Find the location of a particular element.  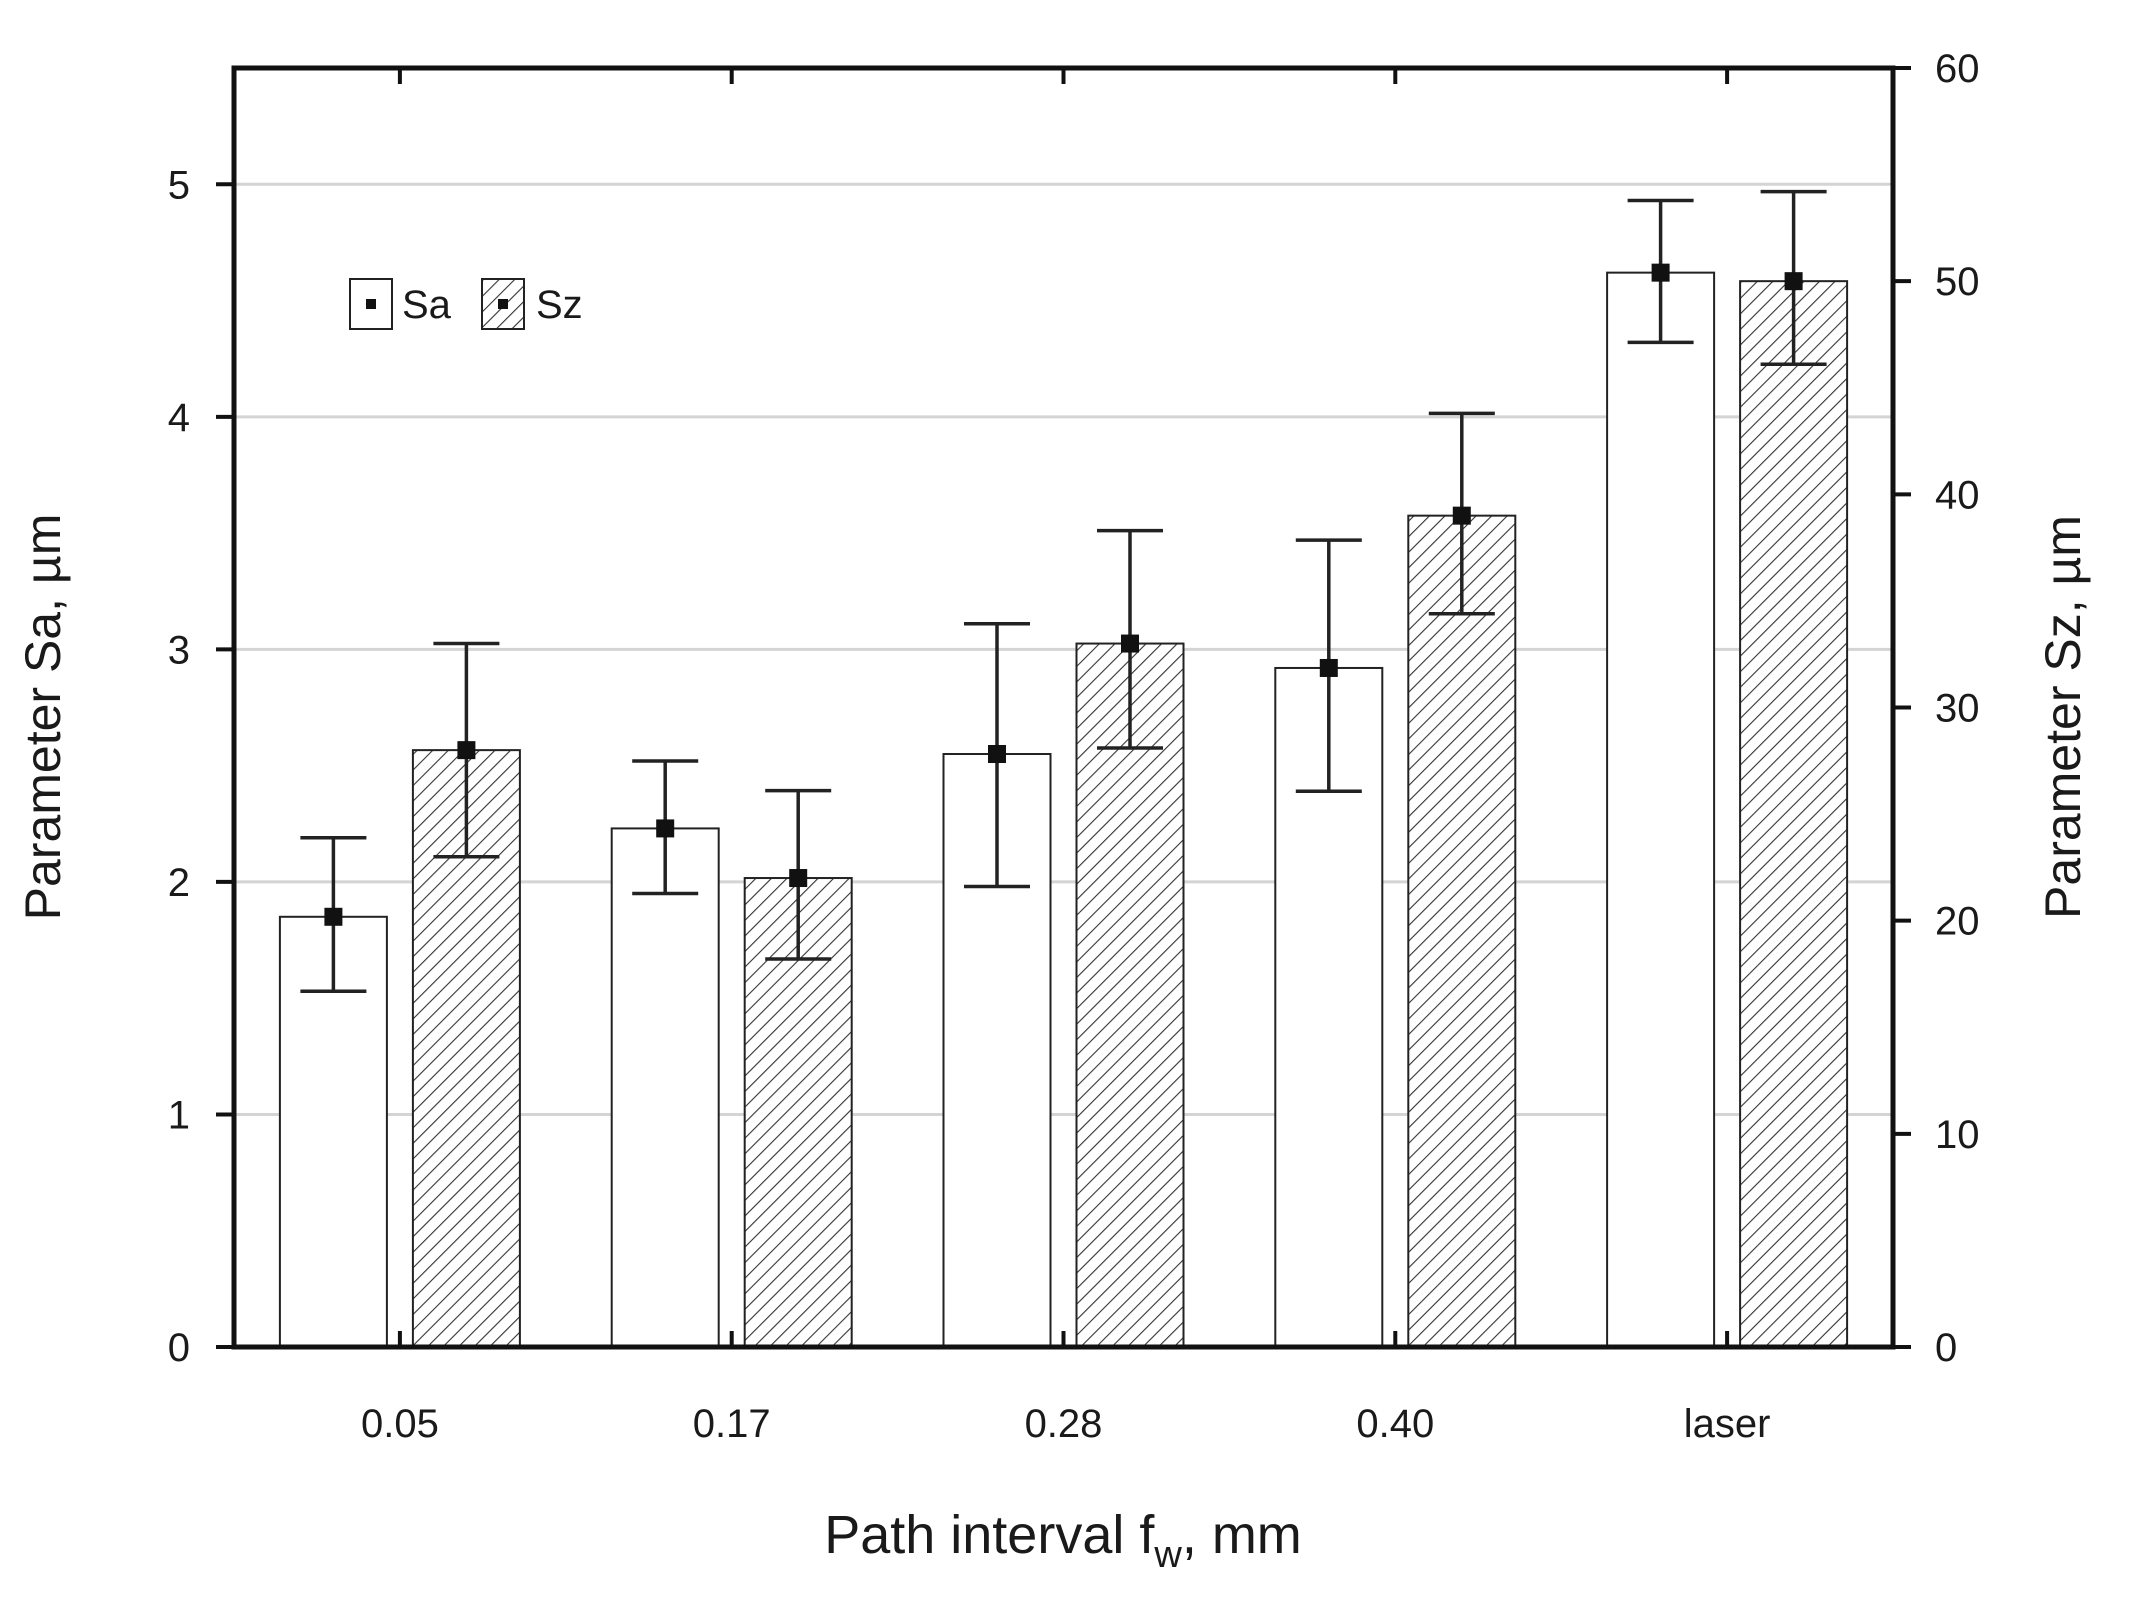

legend-label-sa: Sa is located at coordinates (427, 305).